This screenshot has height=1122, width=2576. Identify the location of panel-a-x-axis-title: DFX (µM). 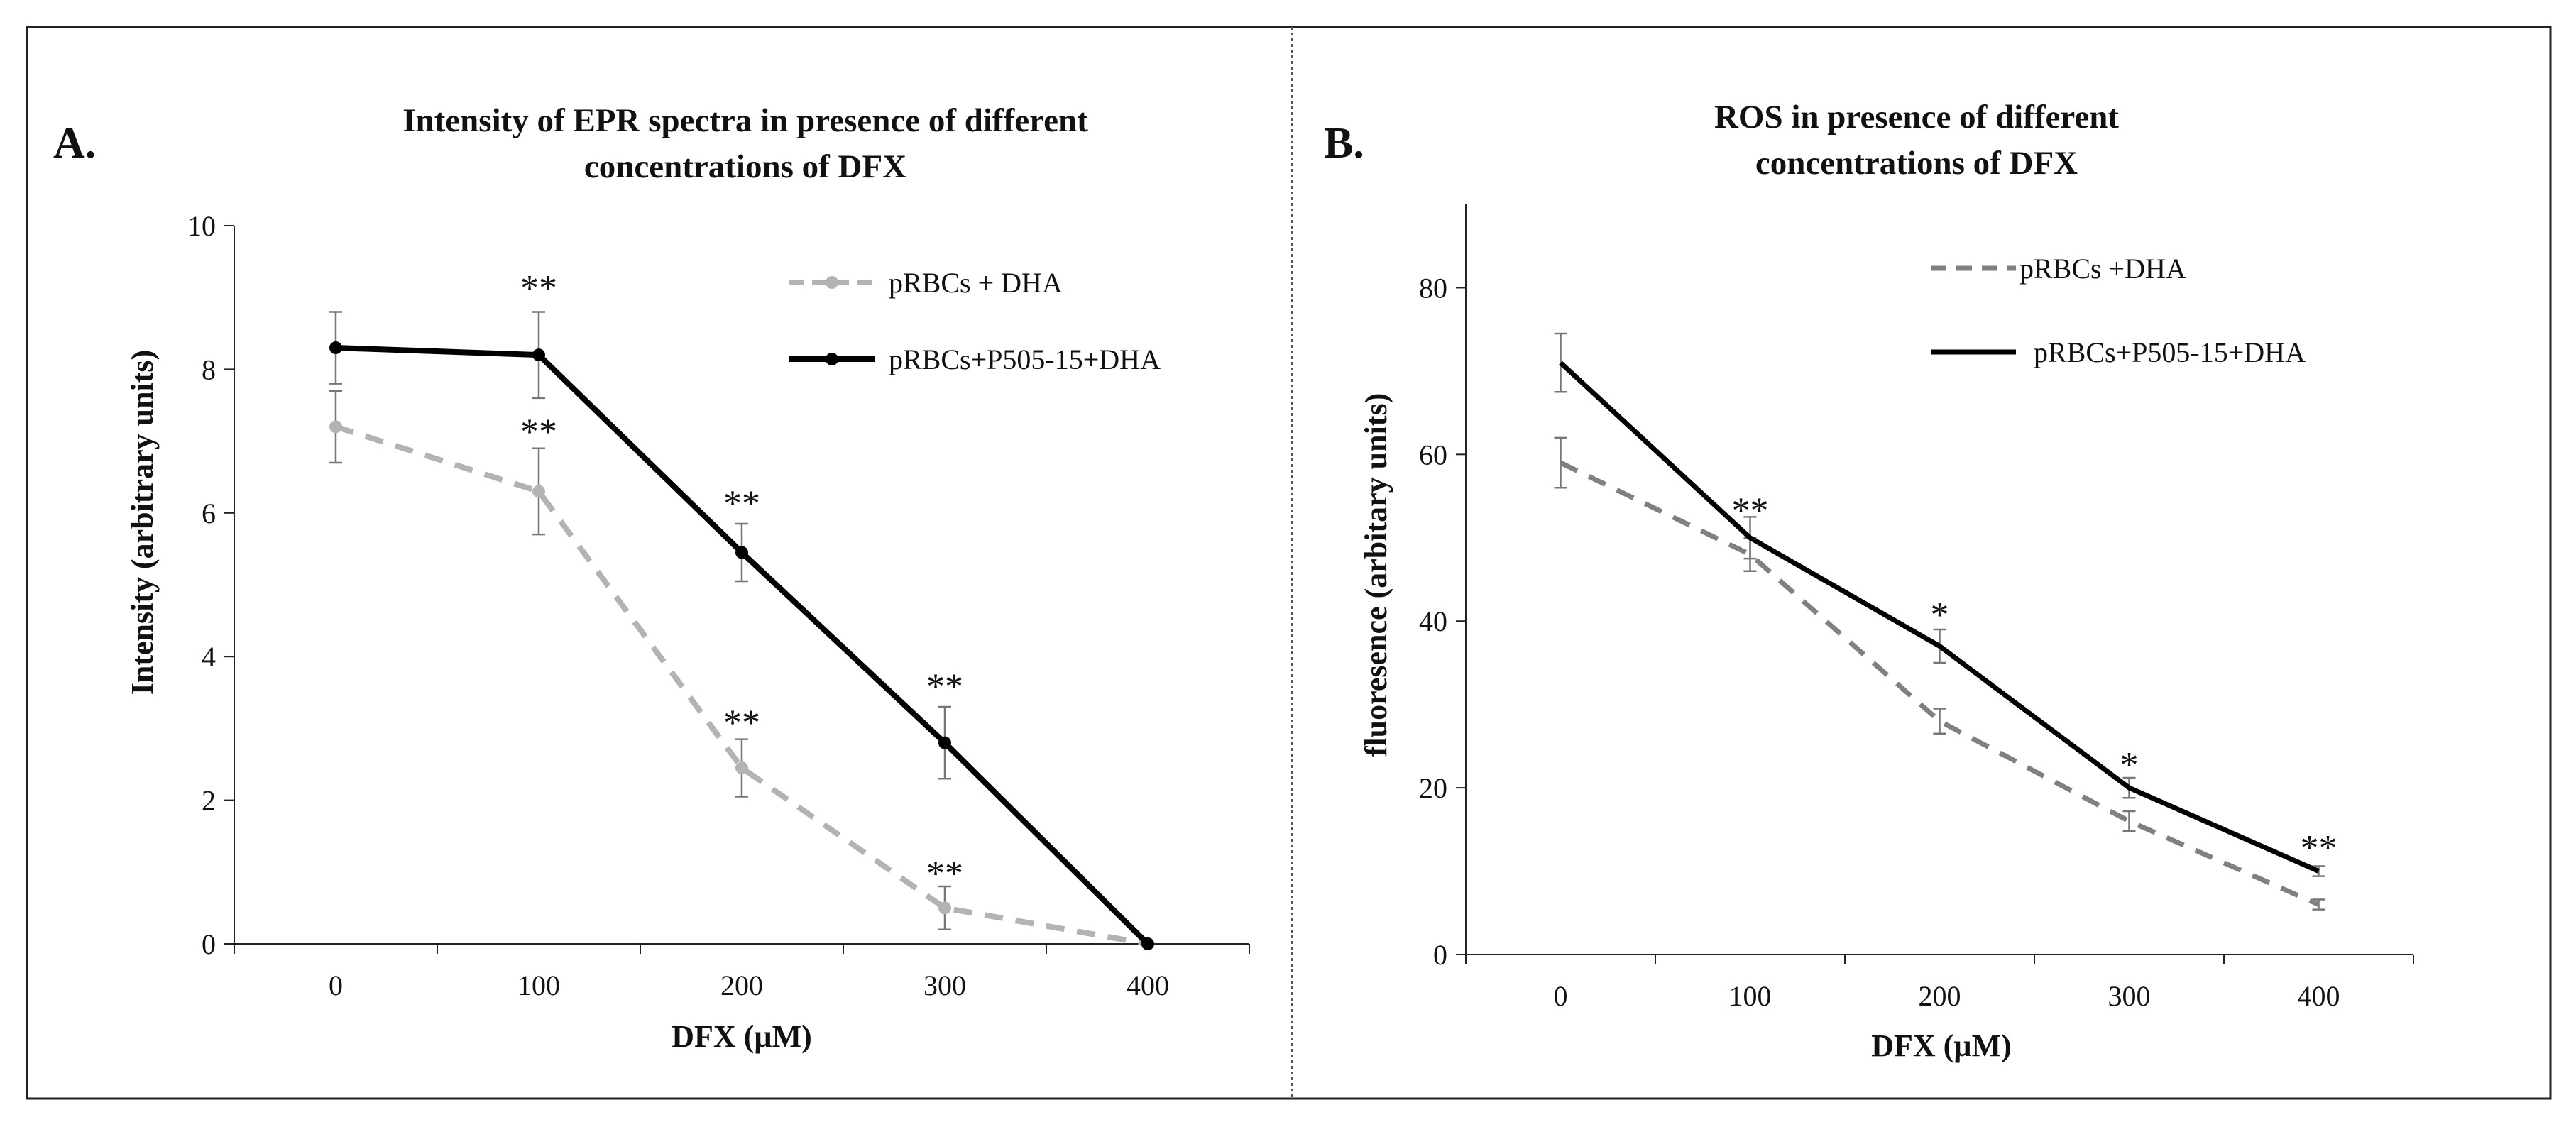
(742, 1036).